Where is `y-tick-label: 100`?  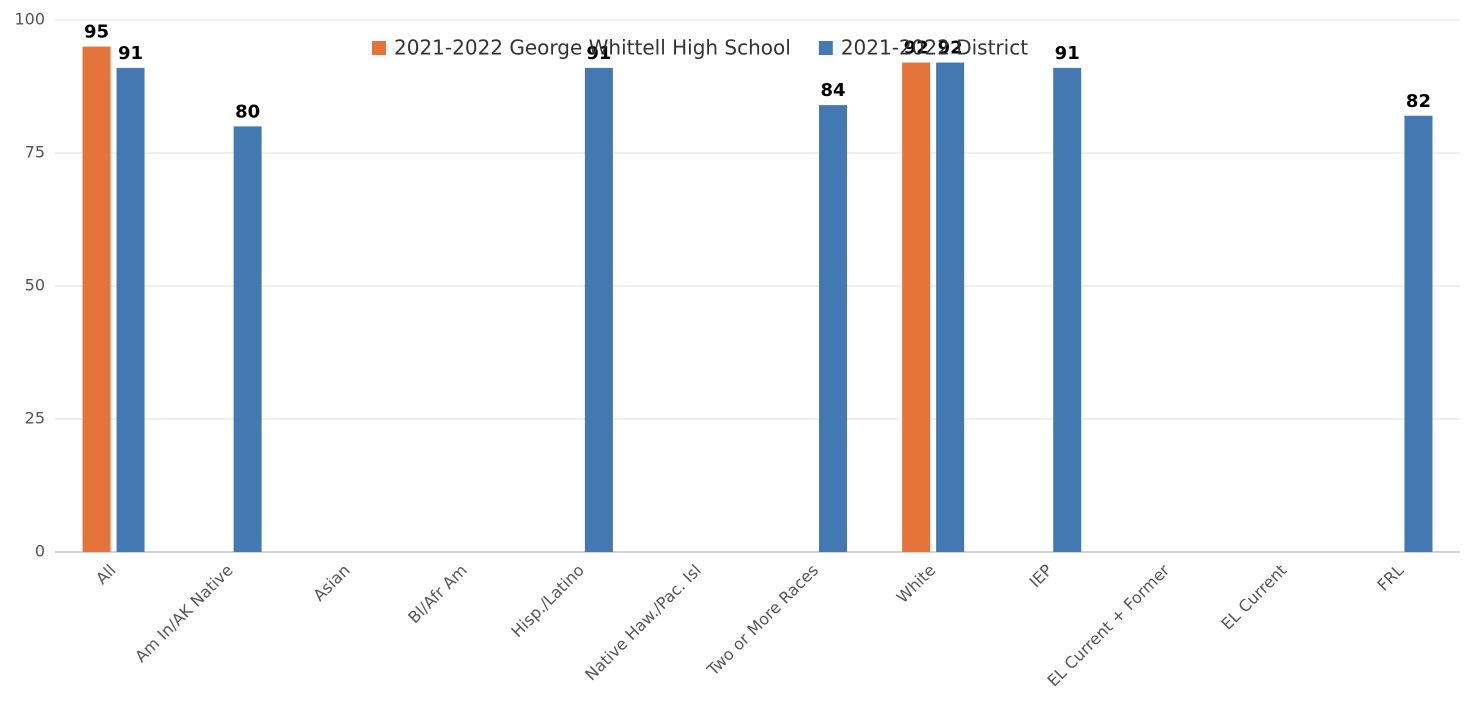 y-tick-label: 100 is located at coordinates (29, 19).